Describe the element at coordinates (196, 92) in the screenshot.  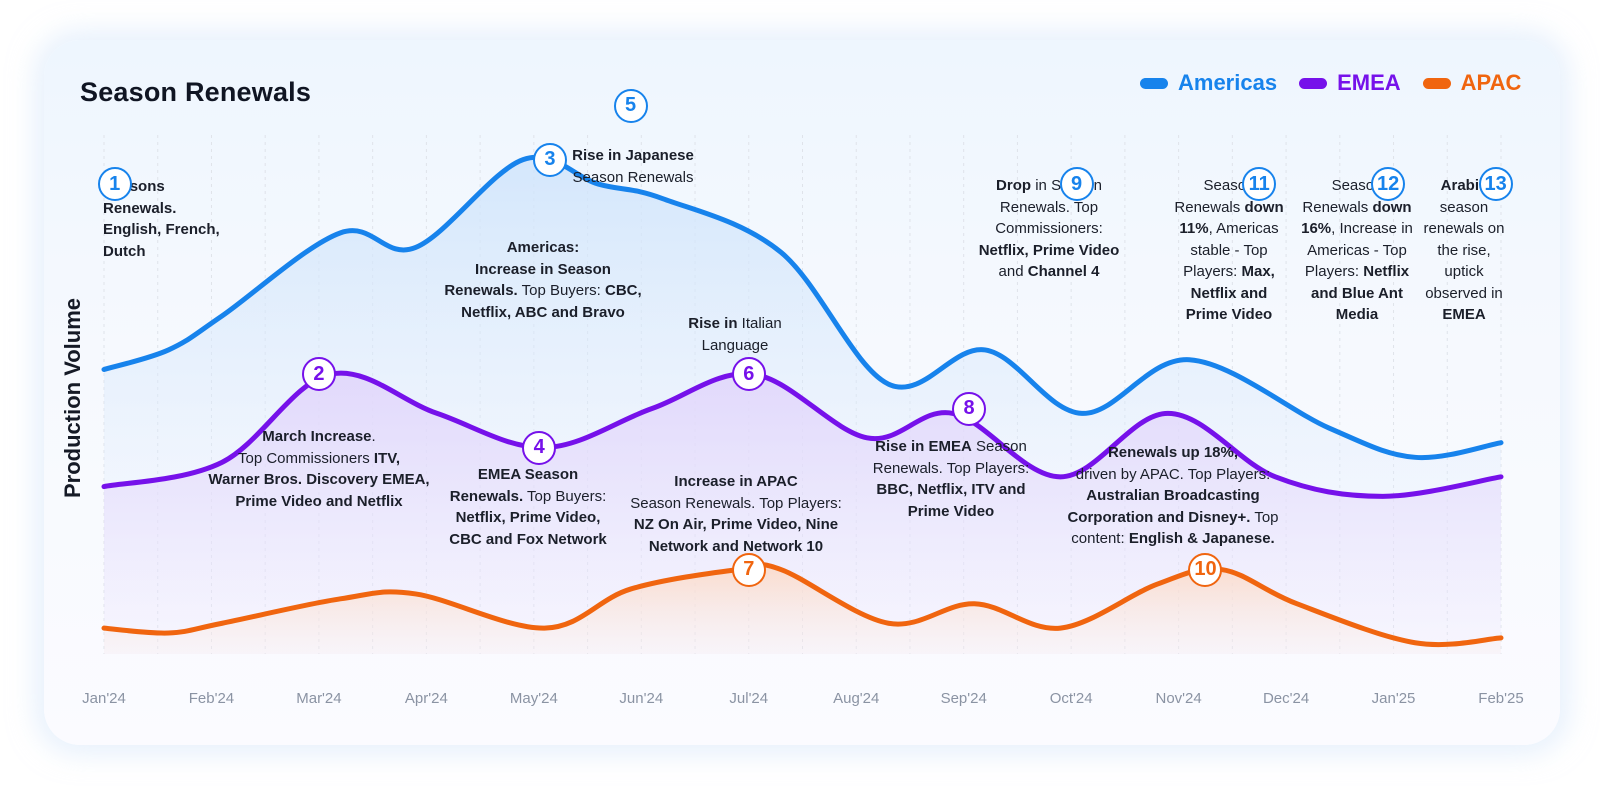
I see `chart-title: Season Renewals` at that location.